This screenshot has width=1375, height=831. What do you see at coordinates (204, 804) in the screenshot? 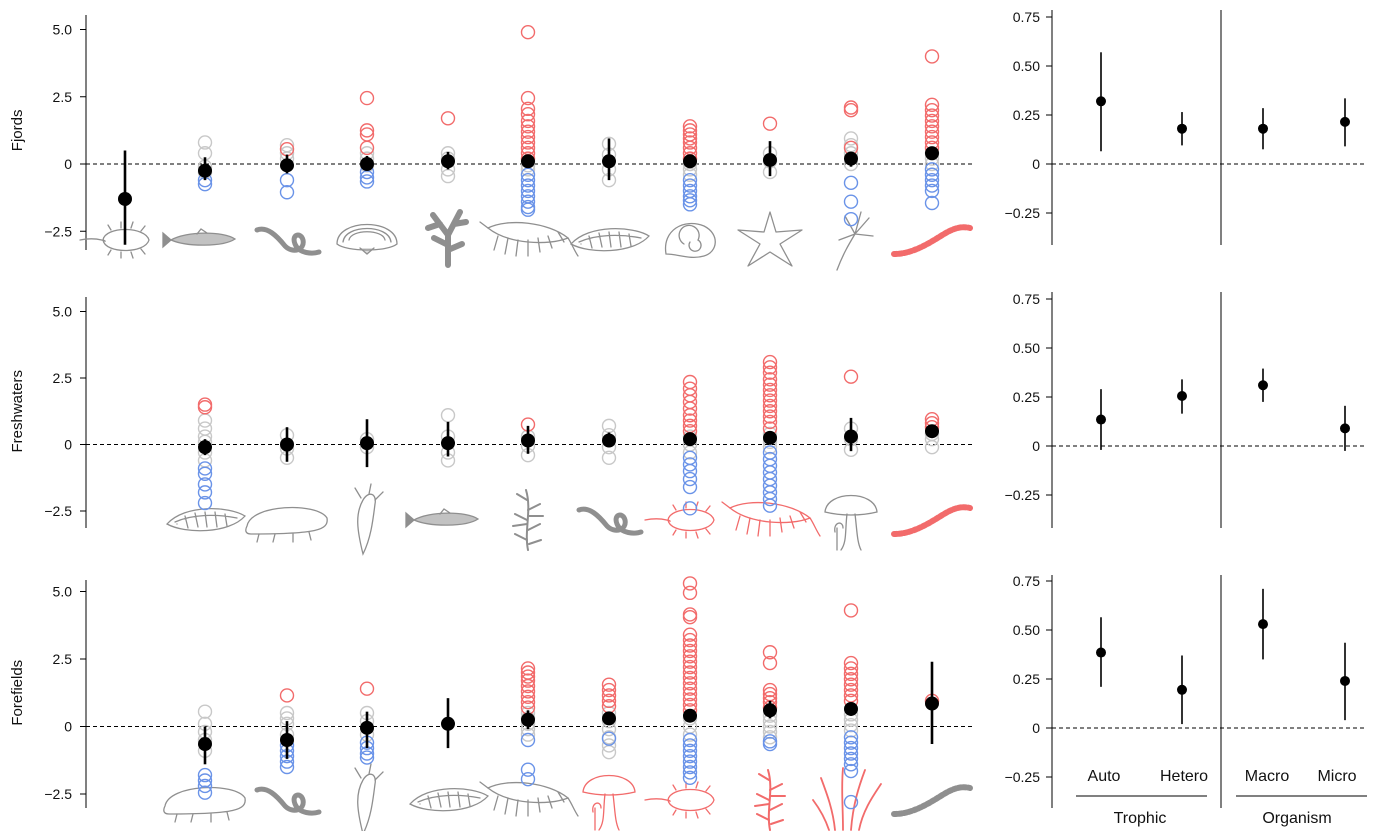
I see `tardigrade-icon` at bounding box center [204, 804].